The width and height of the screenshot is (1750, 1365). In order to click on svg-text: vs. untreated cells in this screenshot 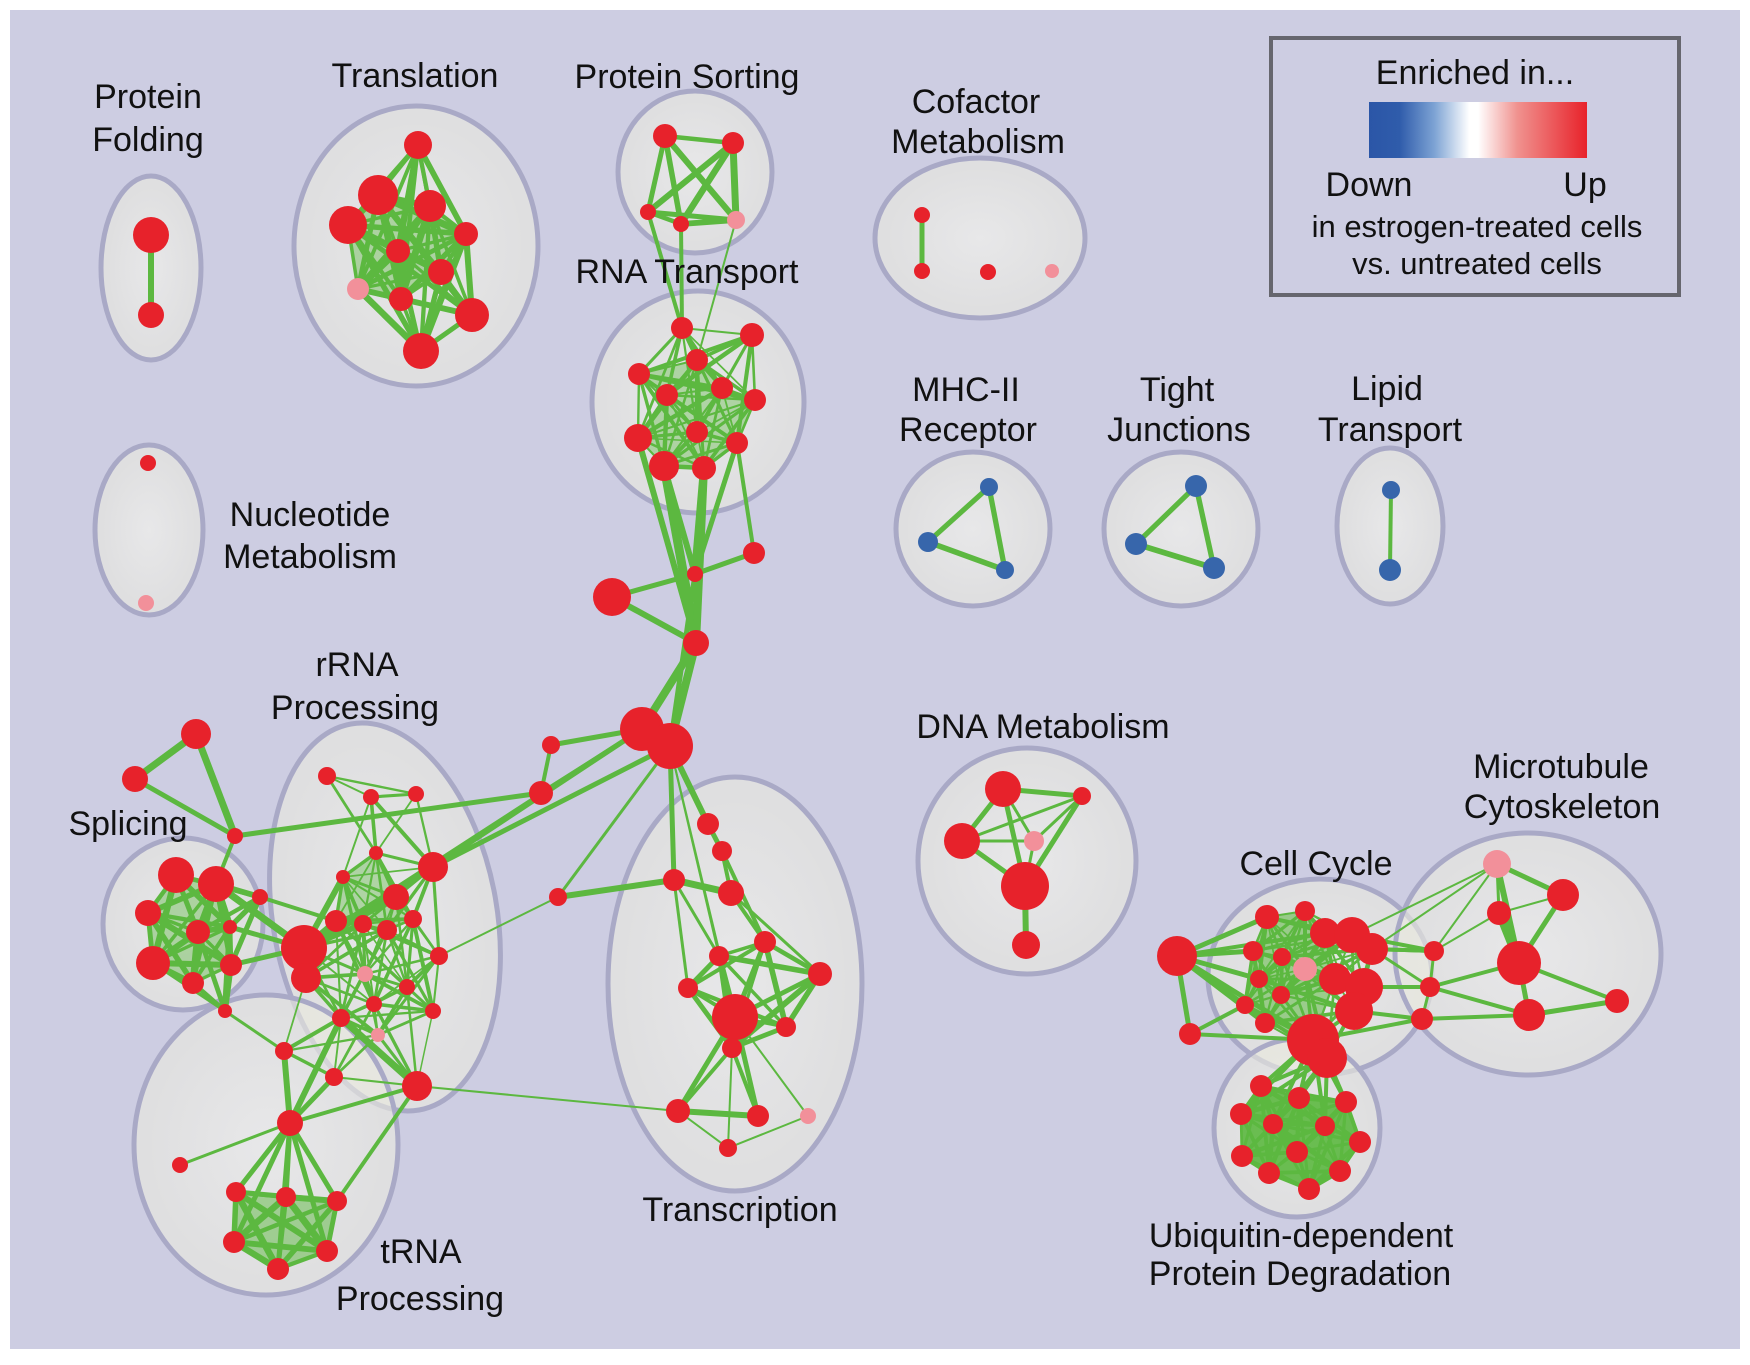, I will do `click(1477, 263)`.